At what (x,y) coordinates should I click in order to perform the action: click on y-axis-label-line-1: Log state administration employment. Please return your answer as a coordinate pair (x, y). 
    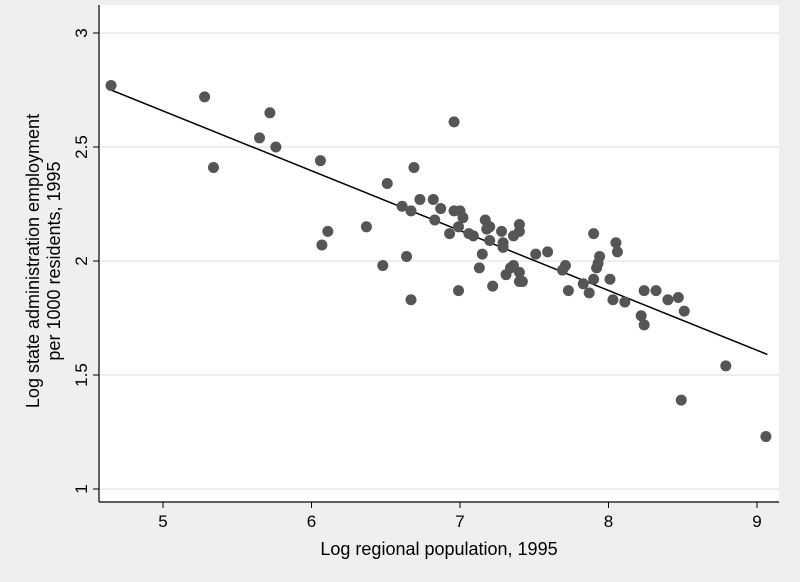
    Looking at the image, I should click on (33, 261).